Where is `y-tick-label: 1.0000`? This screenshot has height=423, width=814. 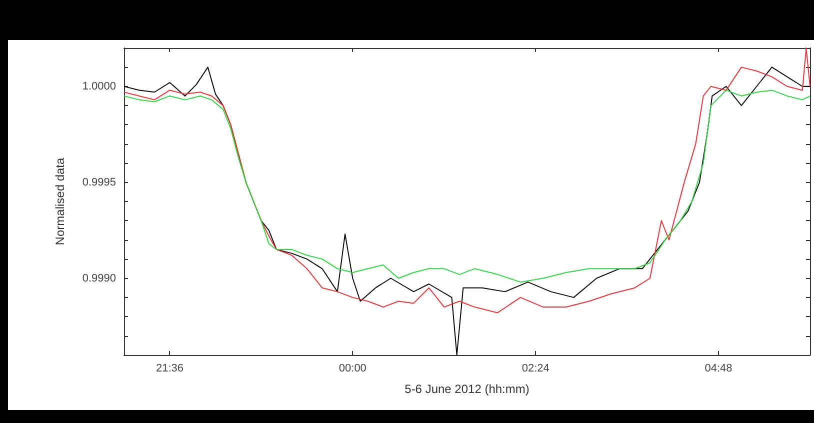
y-tick-label: 1.0000 is located at coordinates (99, 86).